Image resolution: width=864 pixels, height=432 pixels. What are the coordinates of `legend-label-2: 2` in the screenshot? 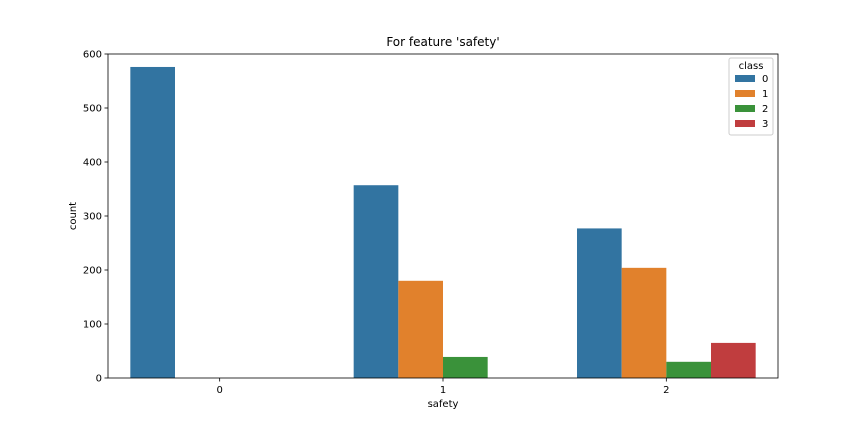 It's located at (765, 109).